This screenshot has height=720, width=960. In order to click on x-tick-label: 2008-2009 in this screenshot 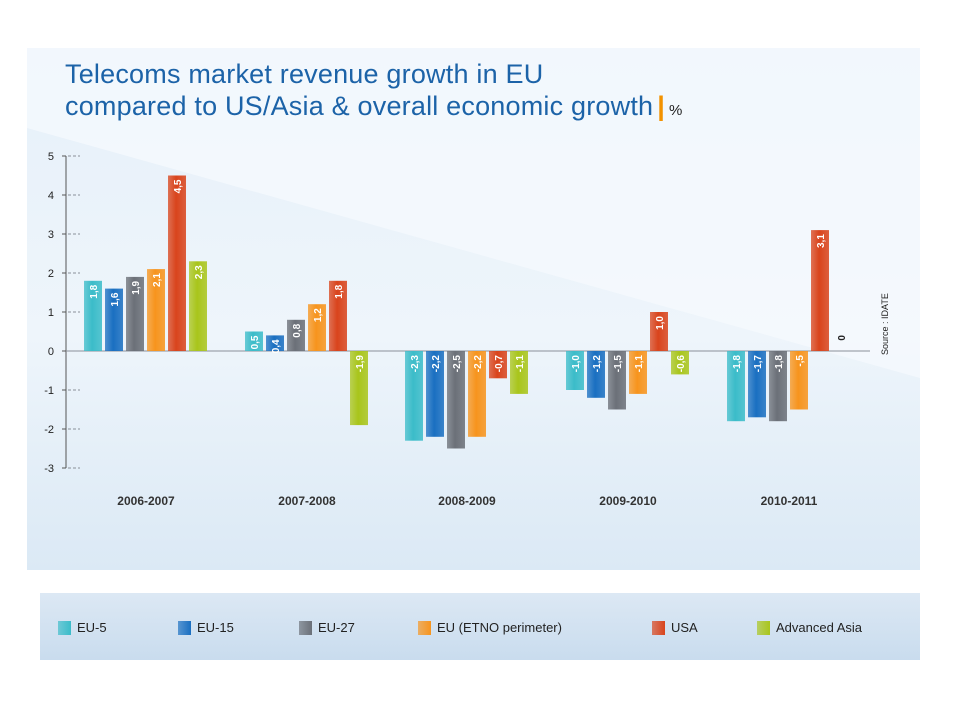, I will do `click(467, 501)`.